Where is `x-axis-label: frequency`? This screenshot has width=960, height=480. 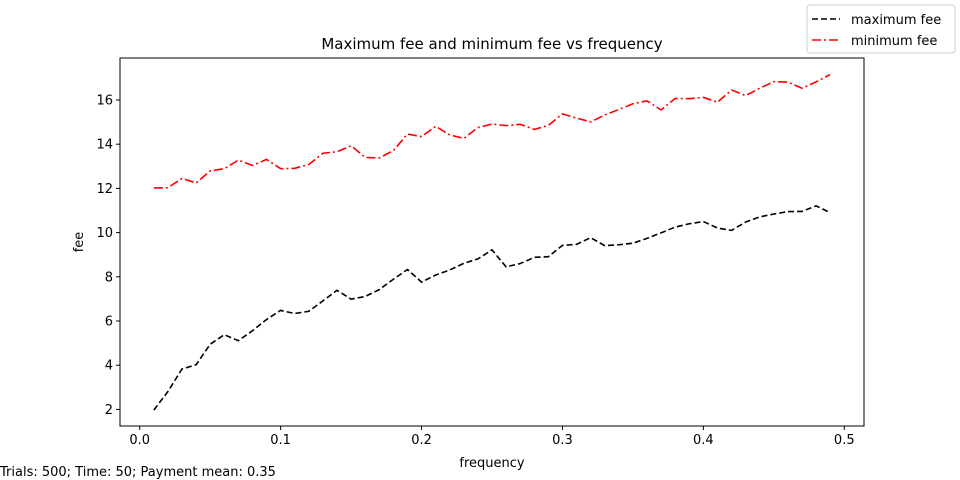
x-axis-label: frequency is located at coordinates (492, 463).